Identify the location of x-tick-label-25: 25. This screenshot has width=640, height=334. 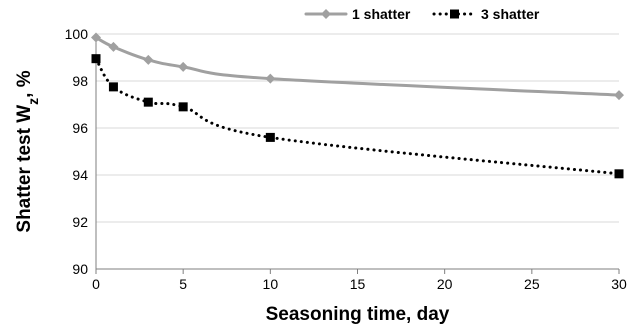
(532, 284).